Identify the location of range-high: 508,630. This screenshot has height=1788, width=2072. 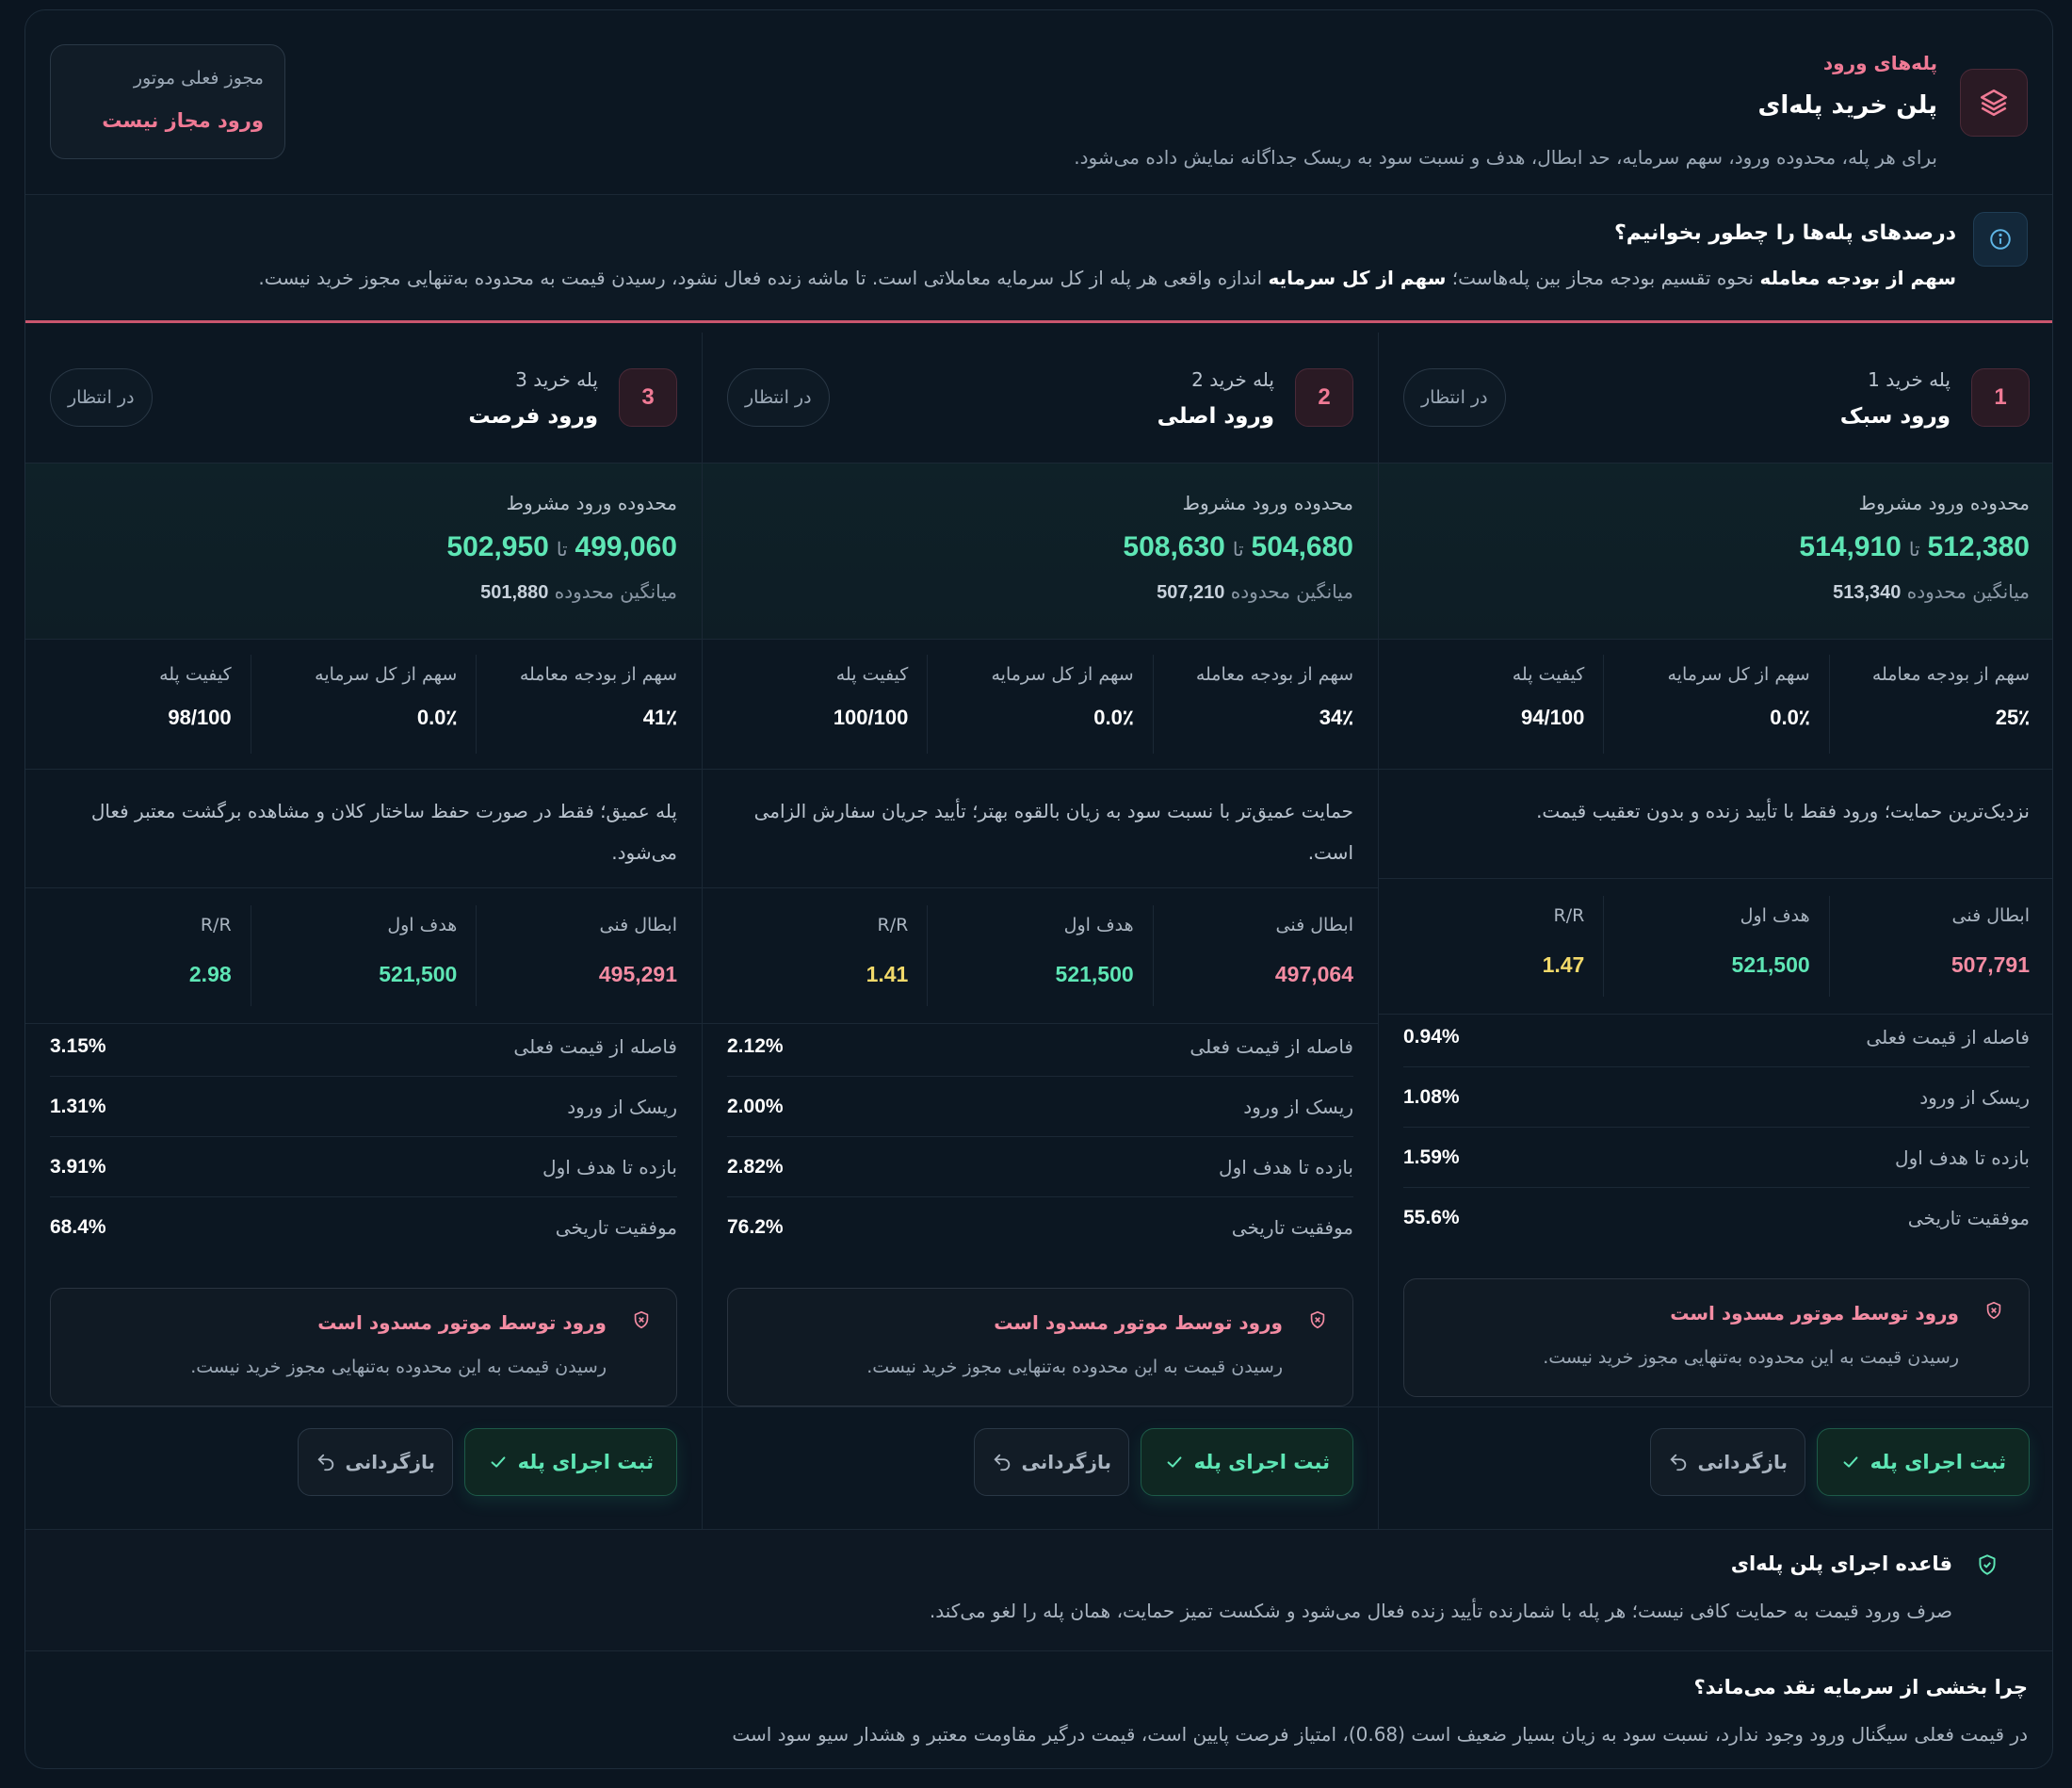
(1174, 546).